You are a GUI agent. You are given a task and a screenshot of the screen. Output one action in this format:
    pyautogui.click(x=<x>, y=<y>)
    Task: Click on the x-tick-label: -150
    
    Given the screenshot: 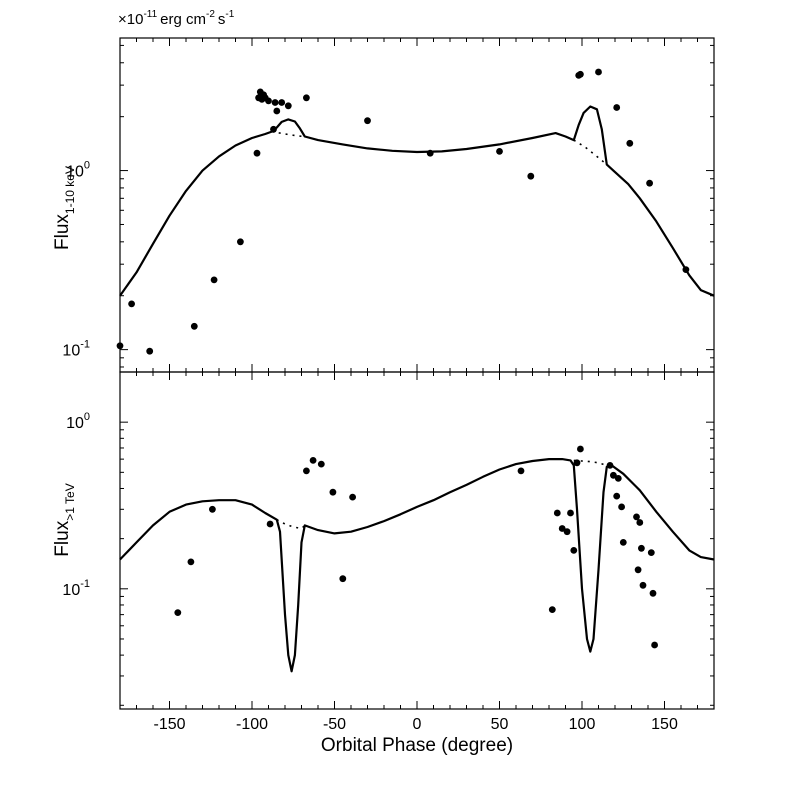 What is the action you would take?
    pyautogui.click(x=169, y=724)
    